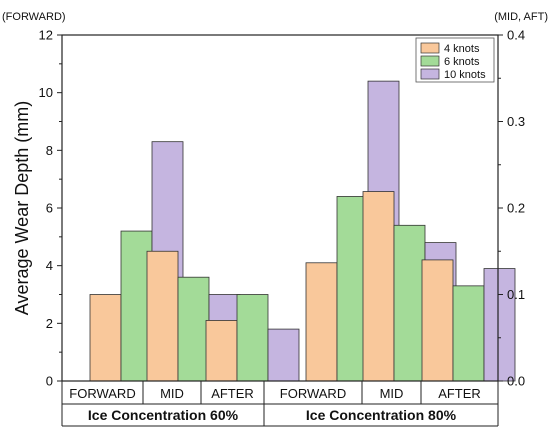 The height and width of the screenshot is (440, 550). What do you see at coordinates (49, 150) in the screenshot?
I see `left-tick-label: 8` at bounding box center [49, 150].